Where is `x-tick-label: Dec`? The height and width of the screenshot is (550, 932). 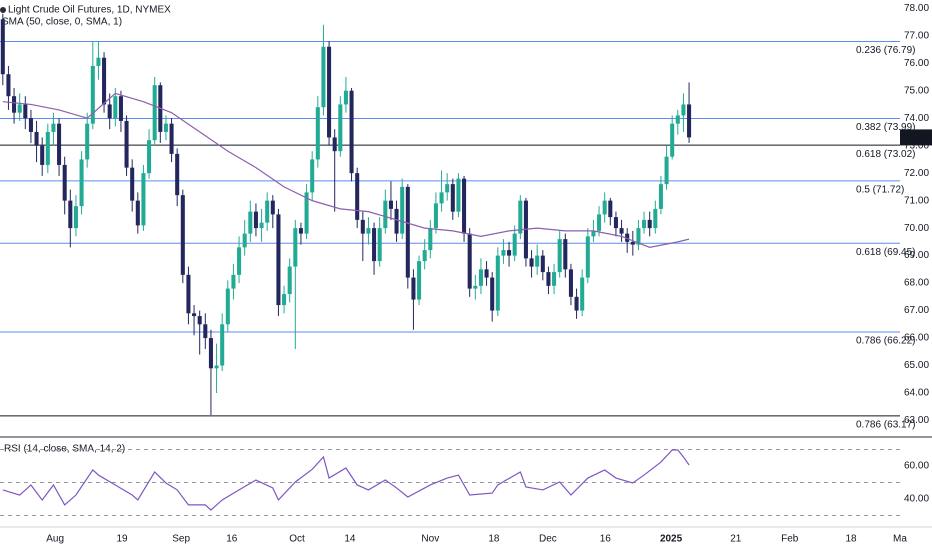 x-tick-label: Dec is located at coordinates (548, 539).